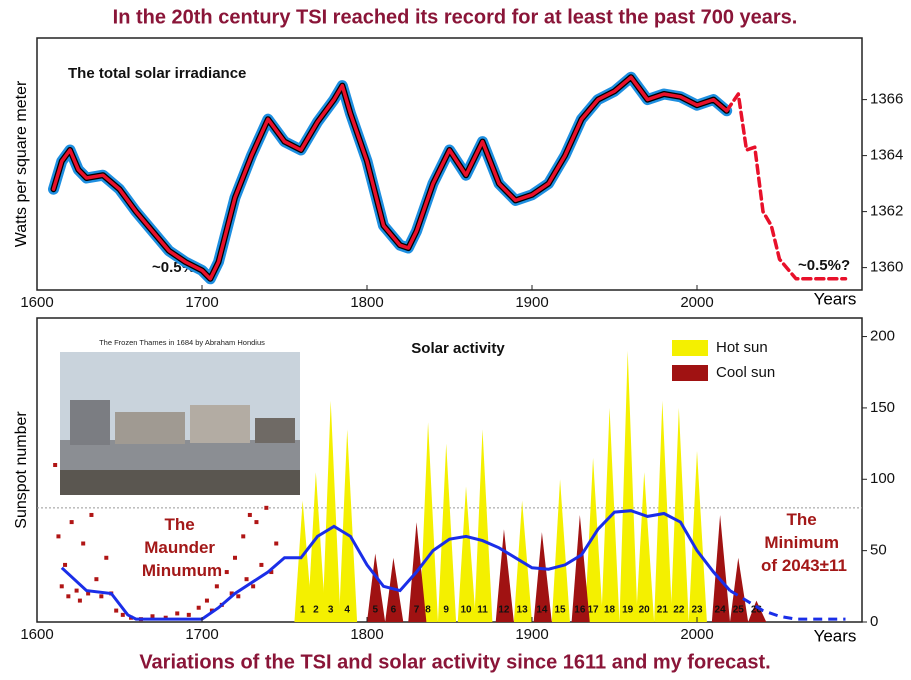 This screenshot has height=680, width=911. What do you see at coordinates (882, 407) in the screenshot?
I see `y-tick-label: 150` at bounding box center [882, 407].